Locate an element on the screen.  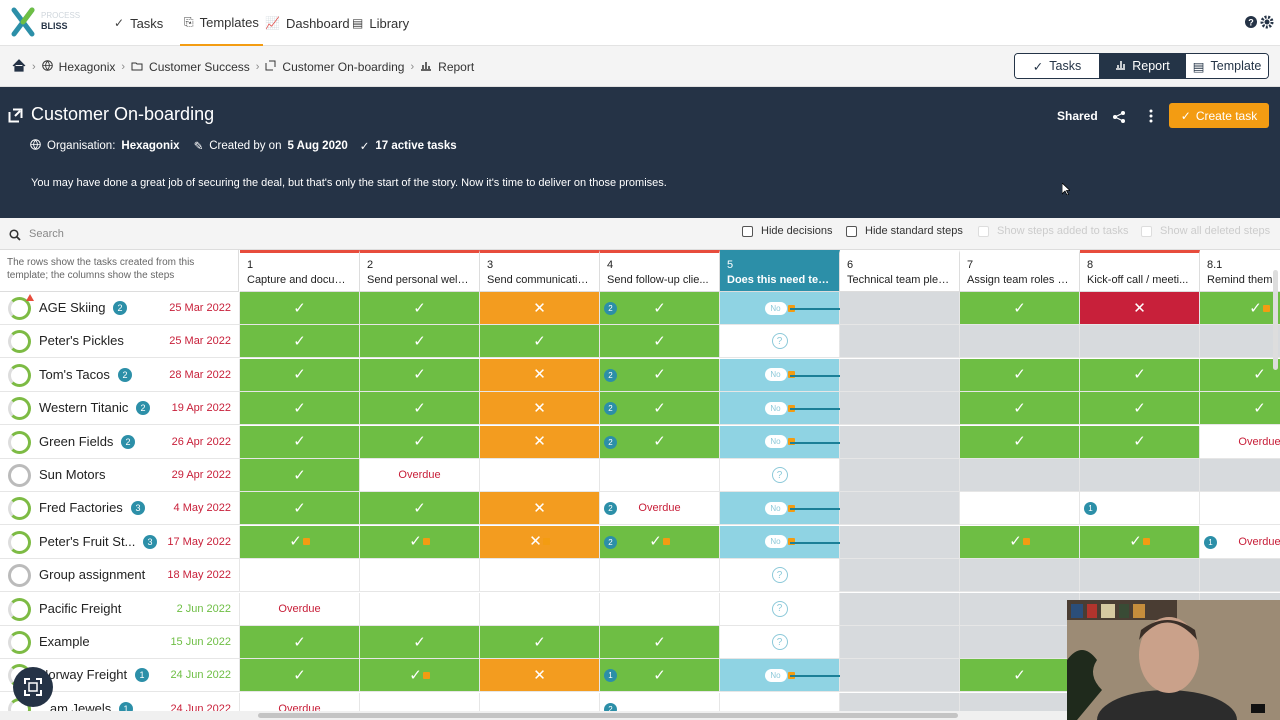
task-row-label: Fred Factories 4 May 2022 3 is located at coordinates (120, 509).